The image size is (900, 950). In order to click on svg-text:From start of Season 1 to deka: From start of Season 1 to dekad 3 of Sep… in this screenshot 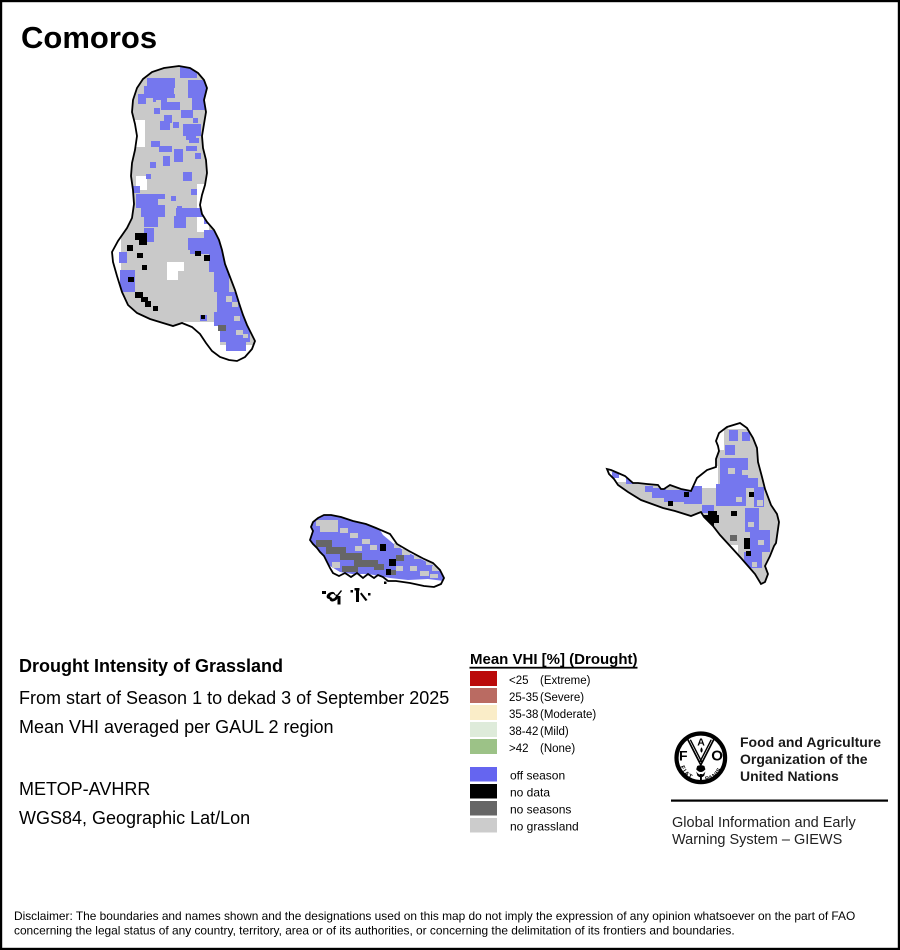, I will do `click(234, 698)`.